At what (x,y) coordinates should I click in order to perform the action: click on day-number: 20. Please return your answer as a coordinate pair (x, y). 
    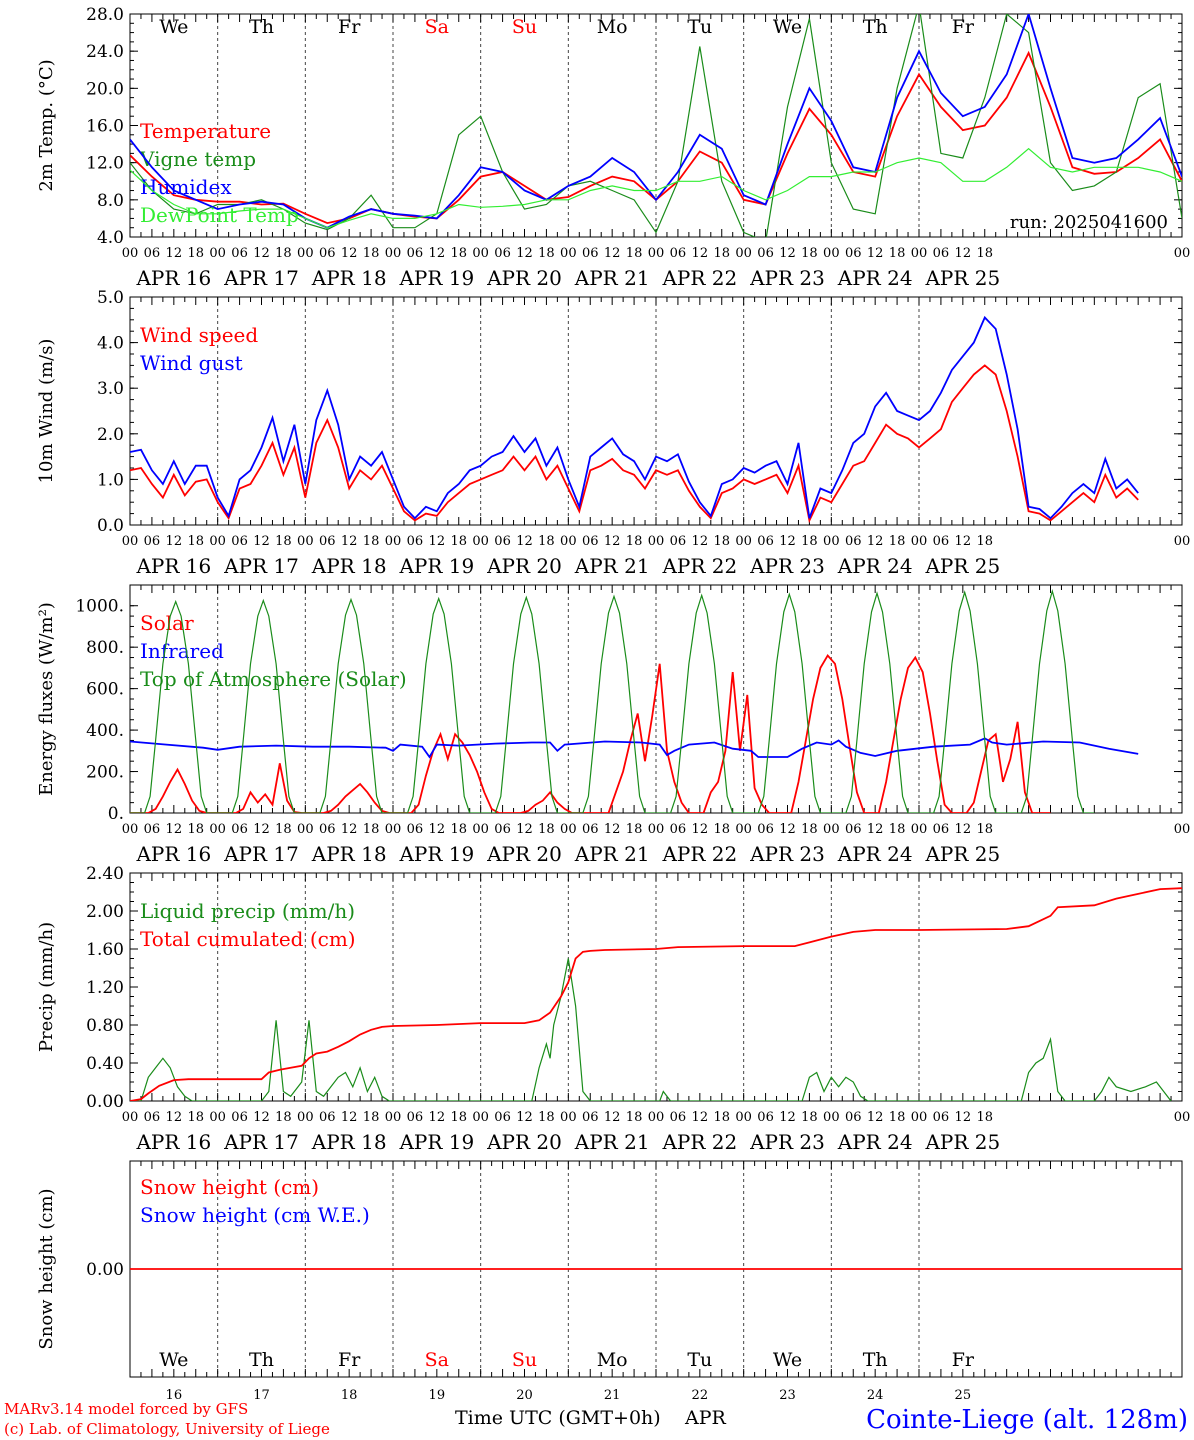
    Looking at the image, I should click on (524, 1395).